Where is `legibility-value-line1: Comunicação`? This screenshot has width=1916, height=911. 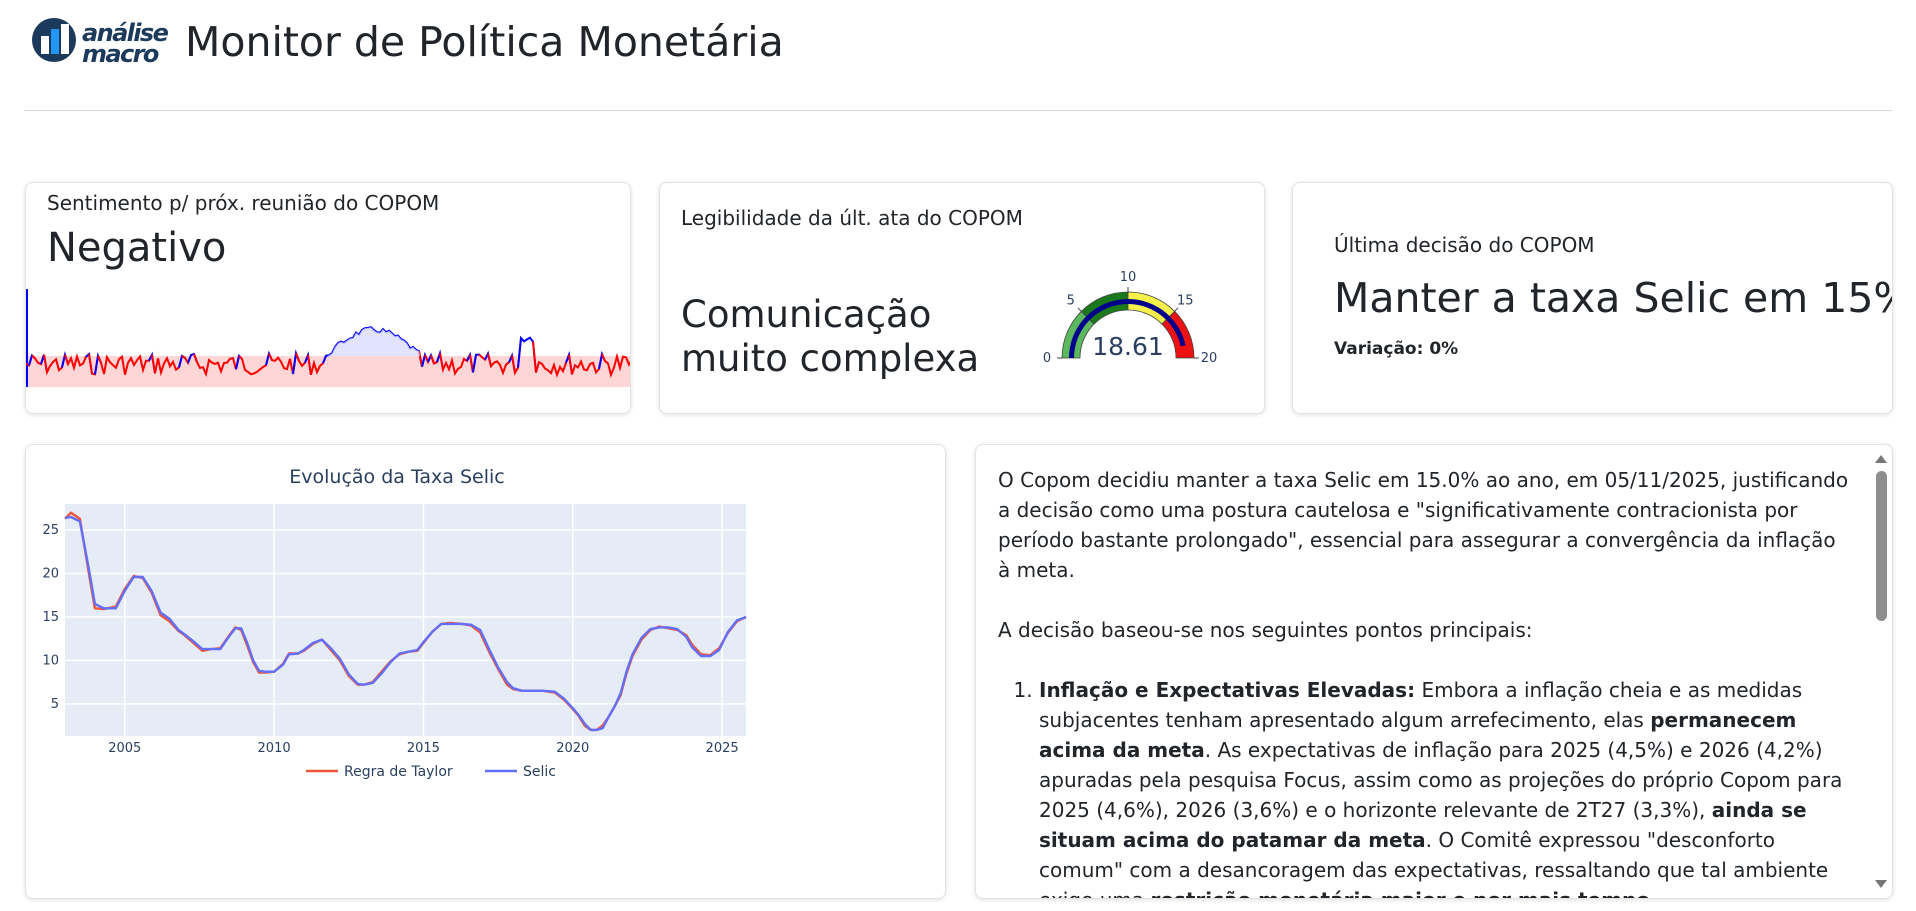 legibility-value-line1: Comunicação is located at coordinates (806, 314).